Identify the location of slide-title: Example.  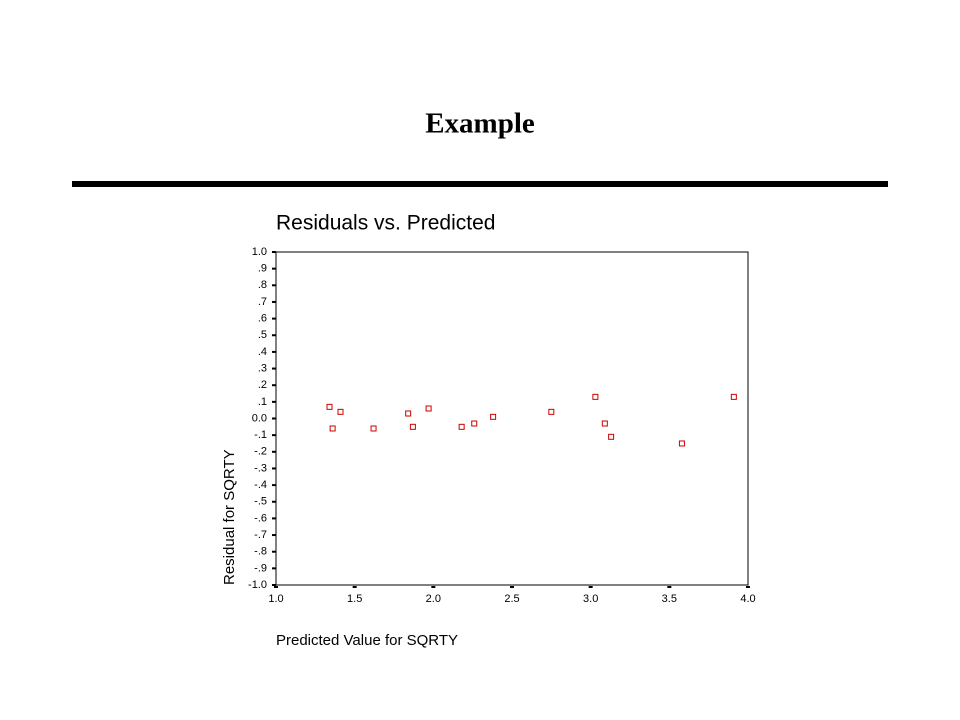
(480, 124).